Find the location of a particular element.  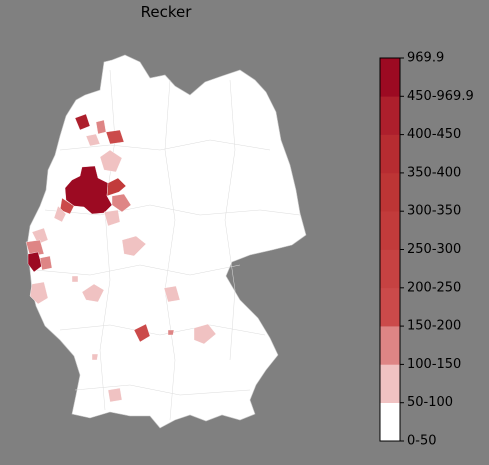

colorbar-tick-label: 50-100 is located at coordinates (430, 402).